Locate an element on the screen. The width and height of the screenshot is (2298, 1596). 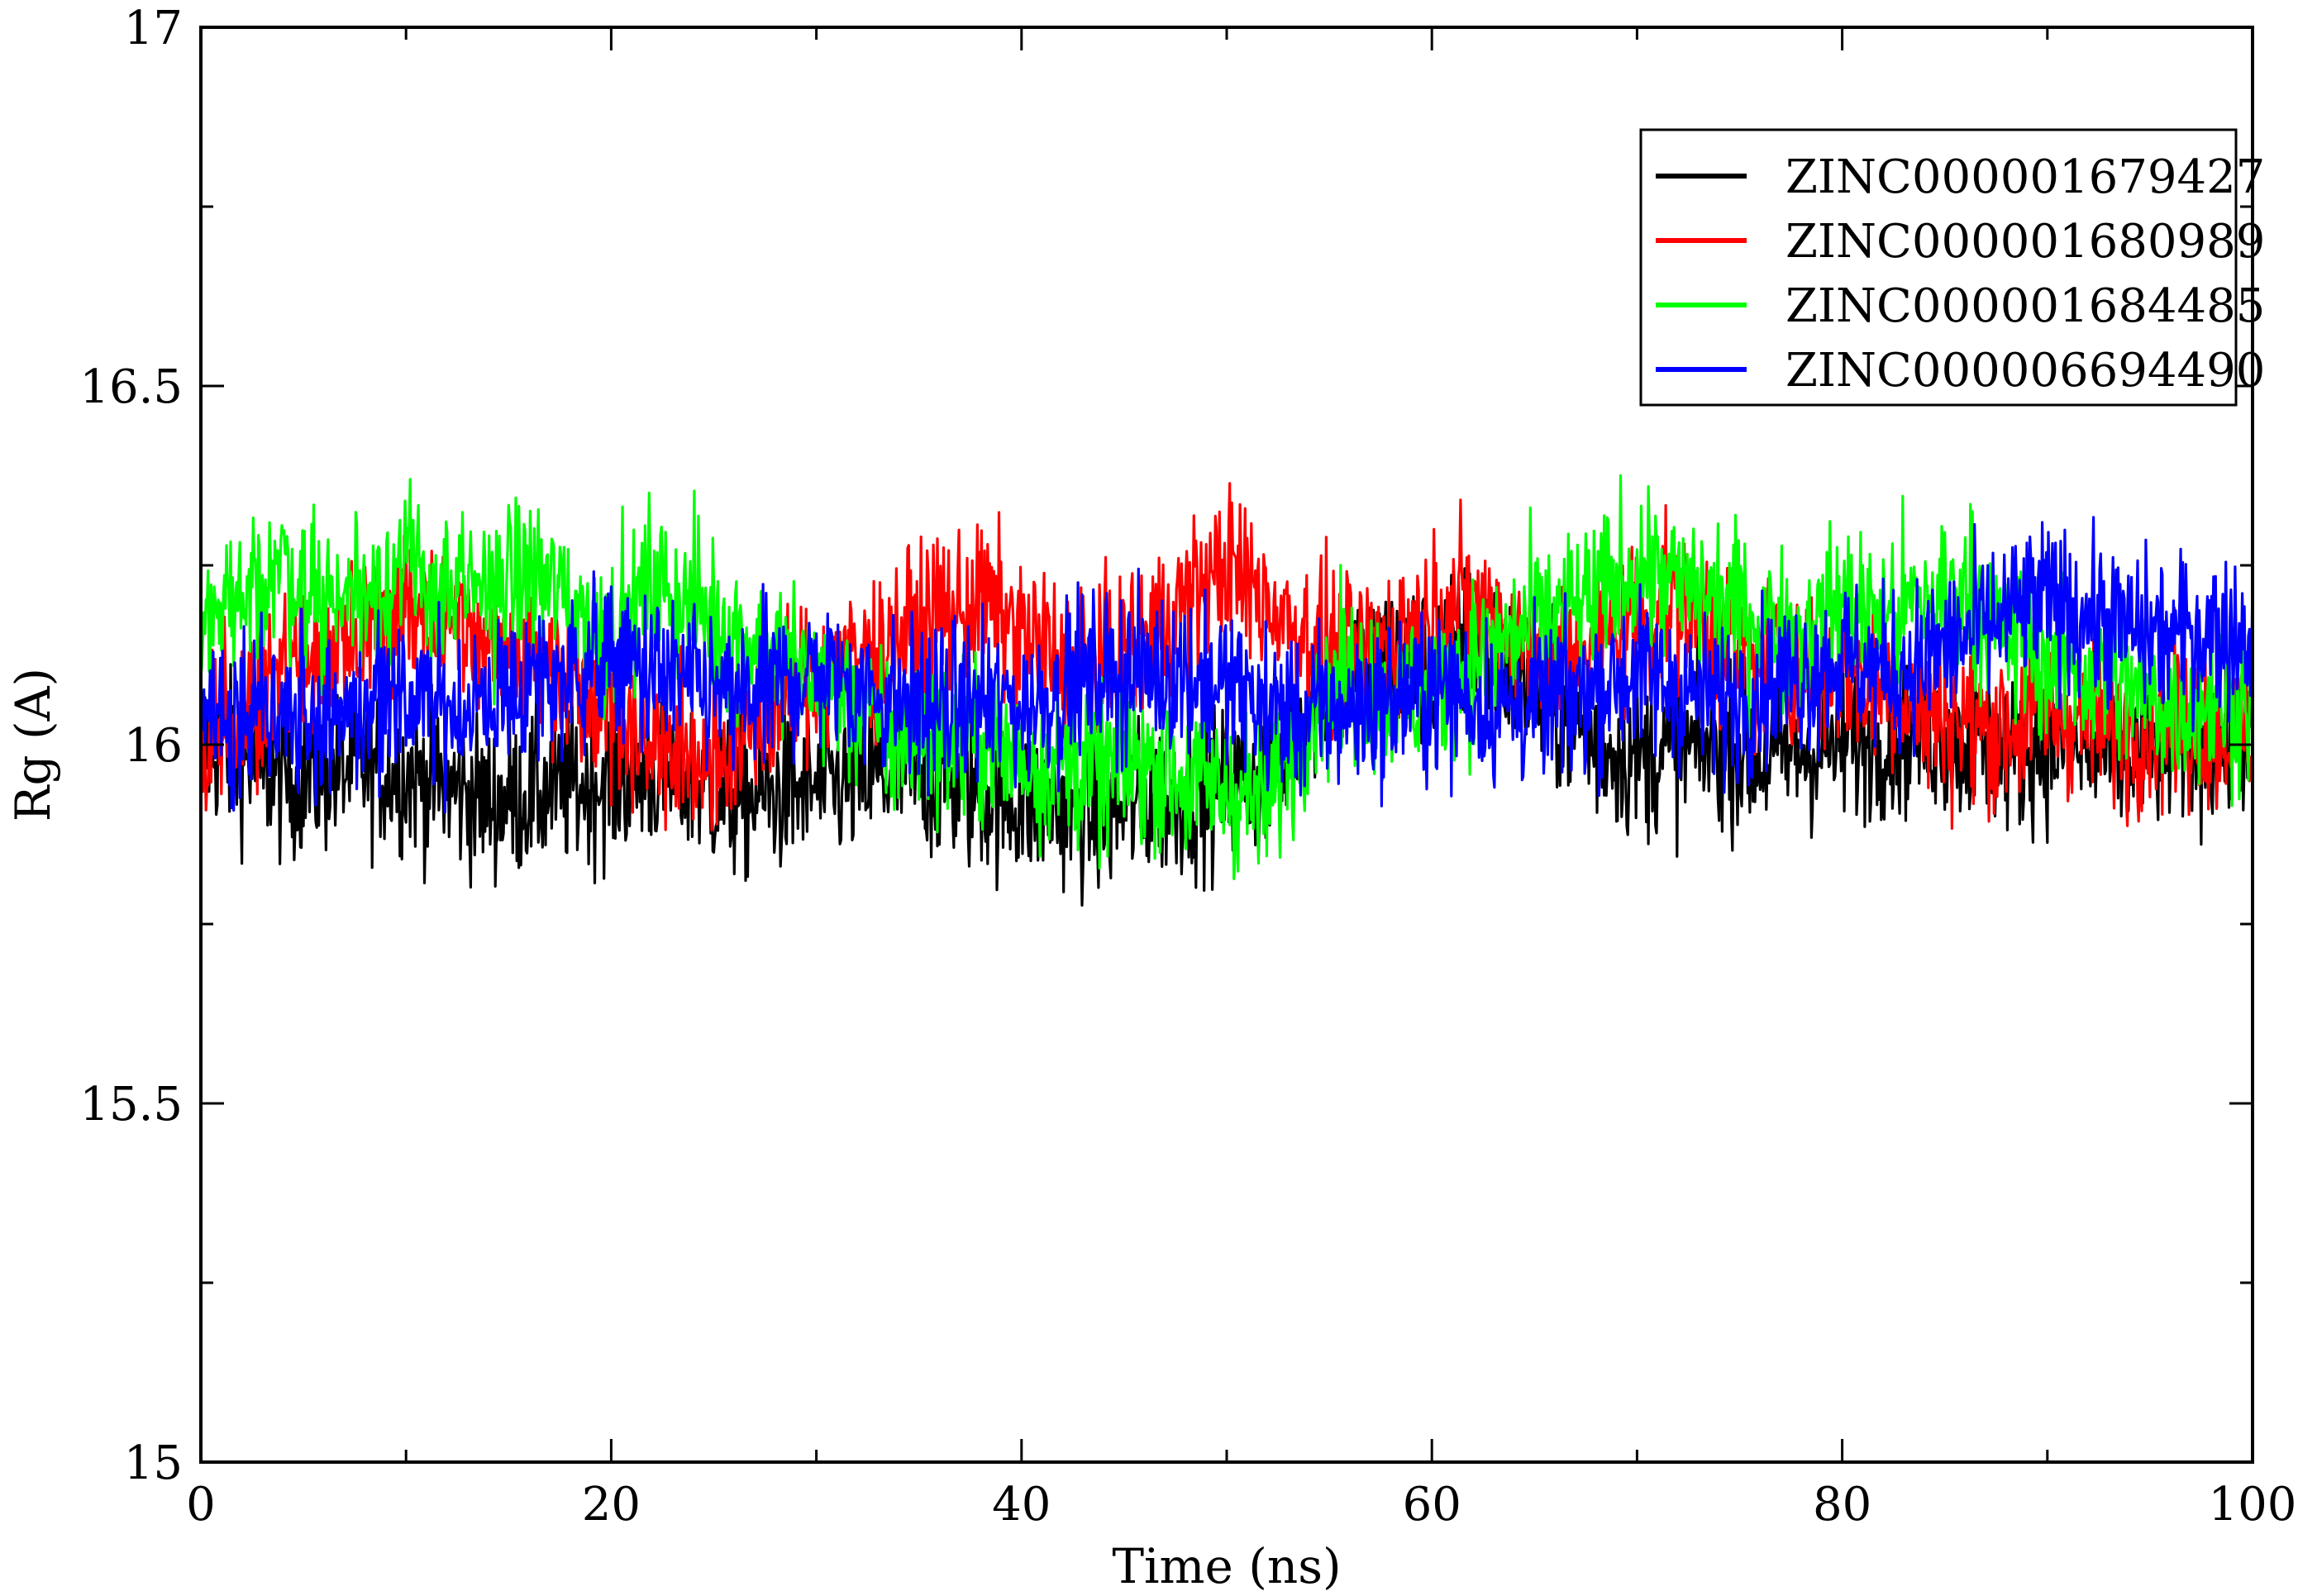
y-tick-label: 15 is located at coordinates (153, 1463).